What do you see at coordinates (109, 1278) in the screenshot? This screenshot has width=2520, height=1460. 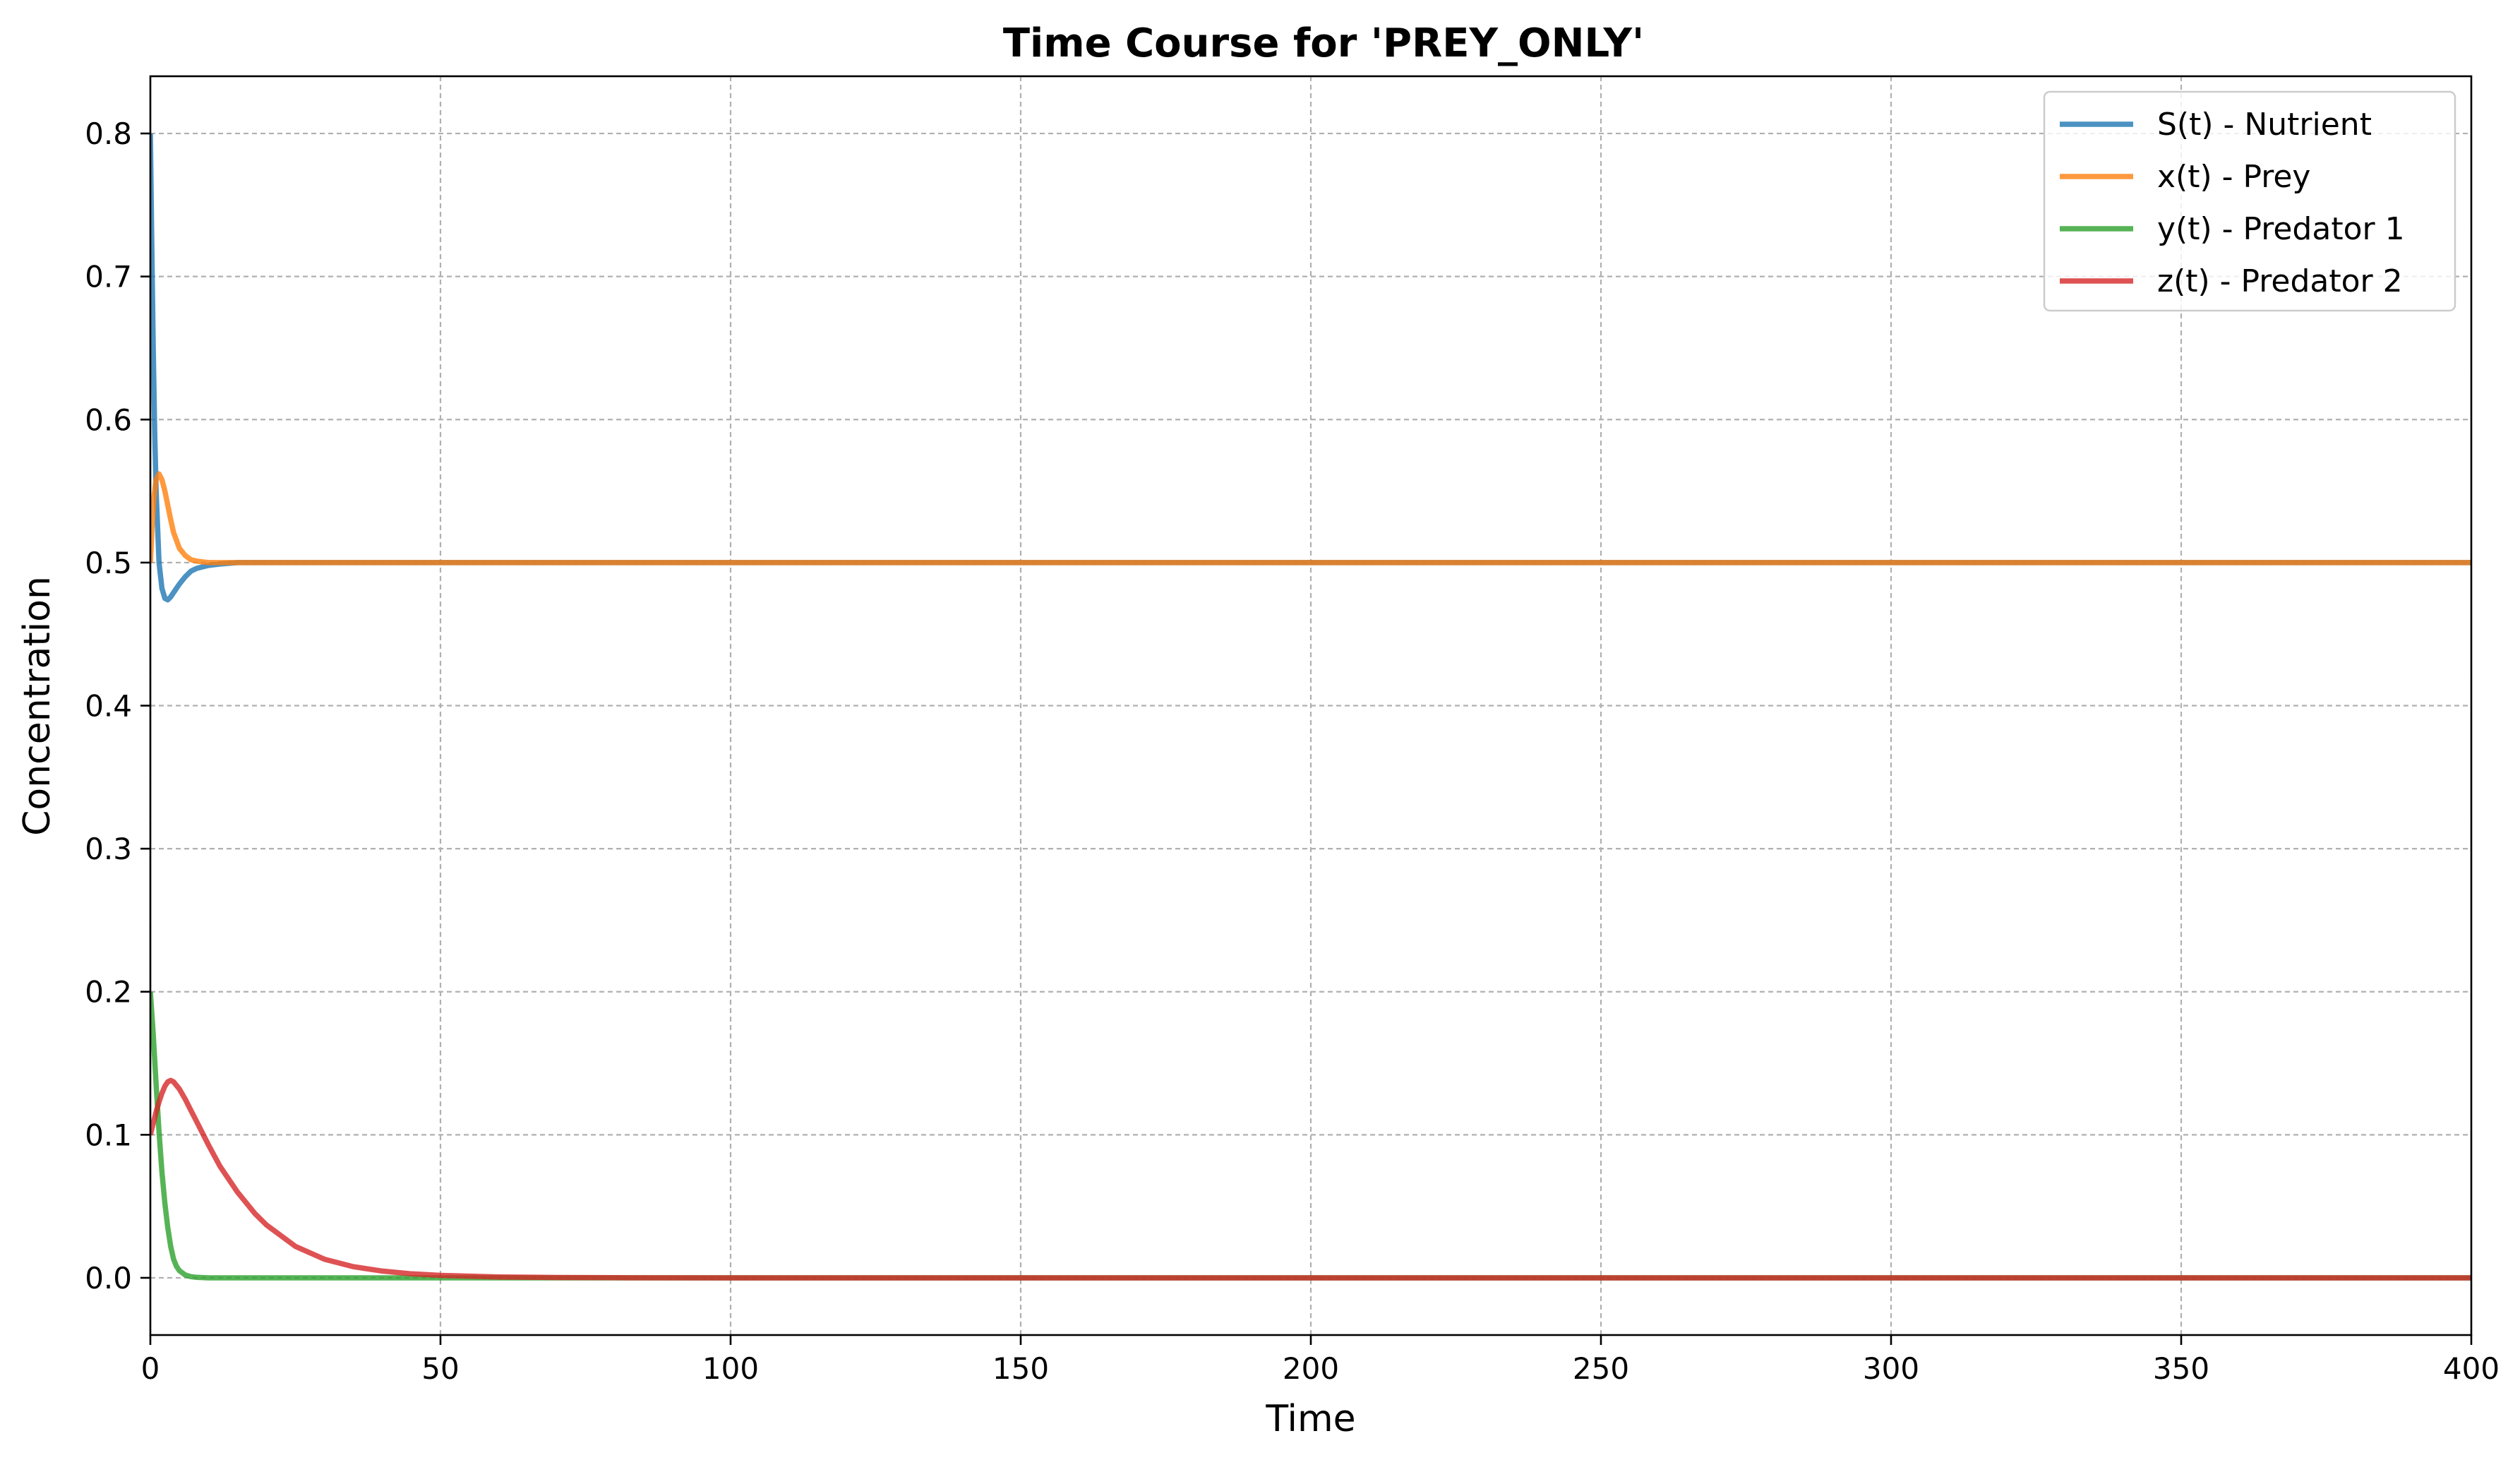 I see `y-tick-label: 0.0` at bounding box center [109, 1278].